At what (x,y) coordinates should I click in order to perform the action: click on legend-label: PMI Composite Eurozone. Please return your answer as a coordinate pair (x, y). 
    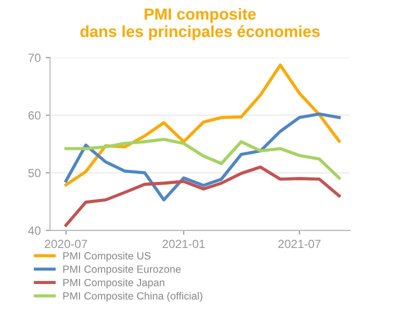
    Looking at the image, I should click on (122, 270).